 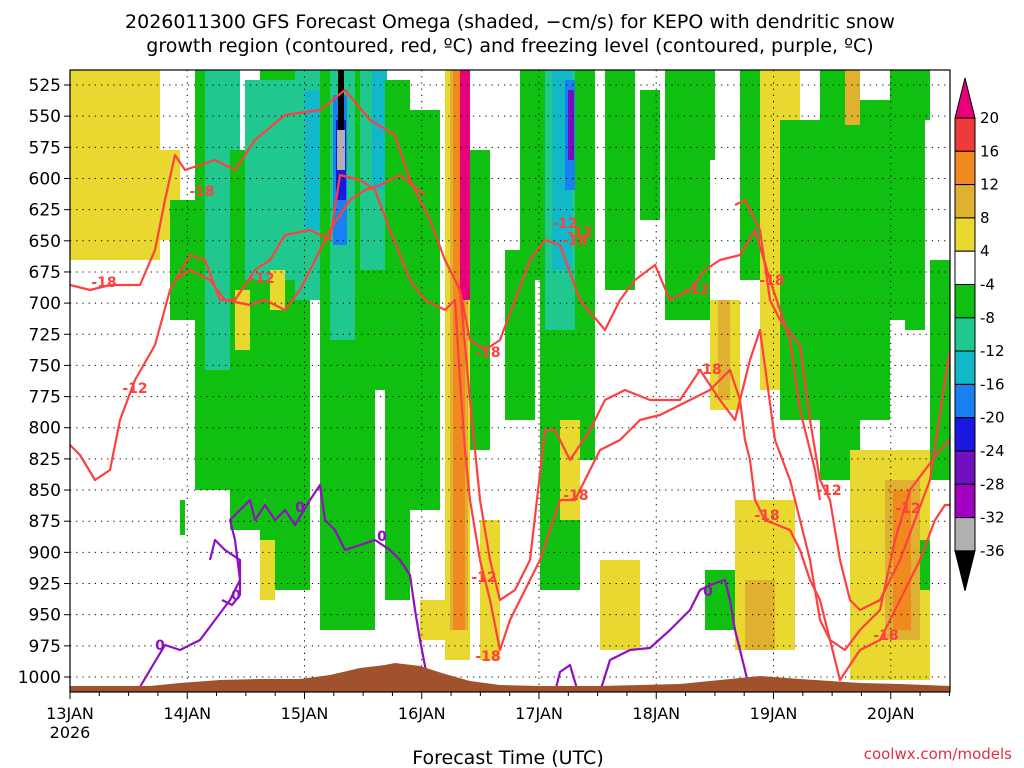 What do you see at coordinates (774, 713) in the screenshot?
I see `x-tick-label: 19JAN` at bounding box center [774, 713].